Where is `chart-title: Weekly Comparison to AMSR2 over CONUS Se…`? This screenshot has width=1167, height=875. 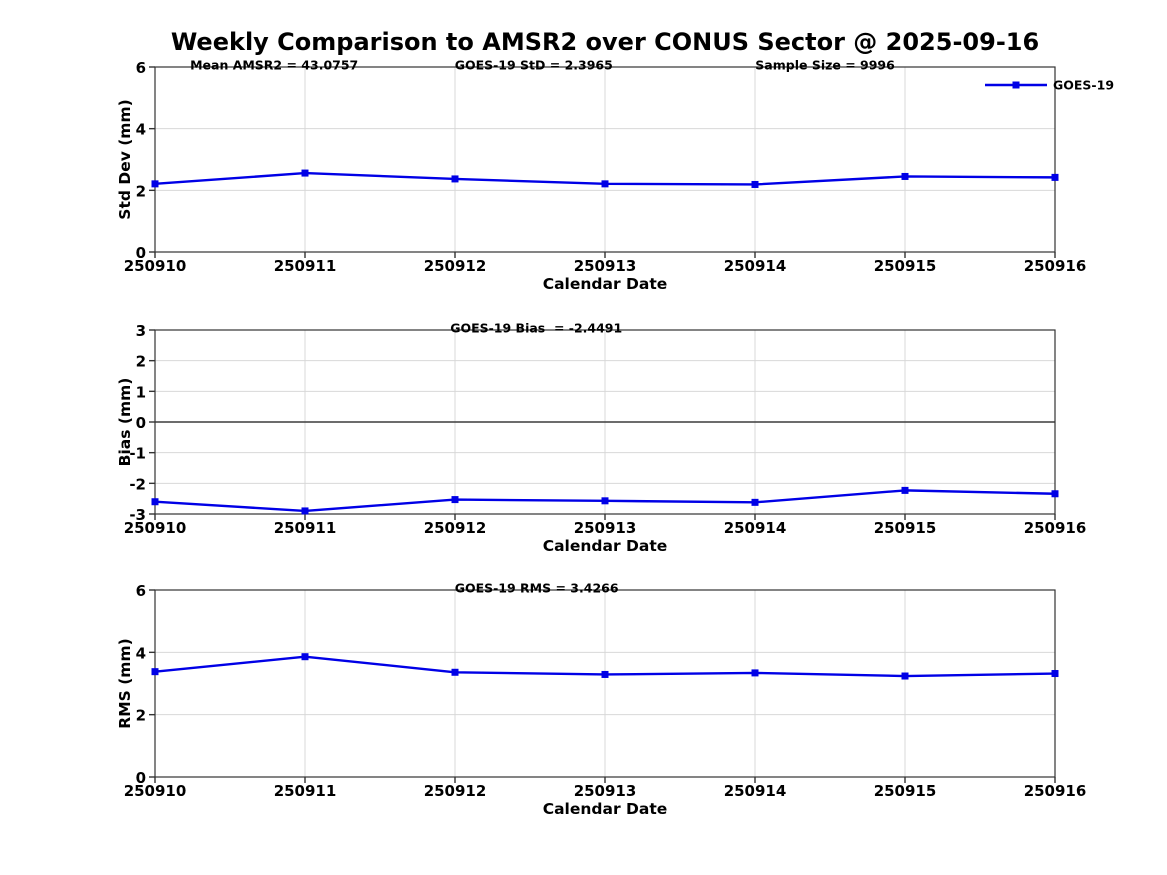 chart-title: Weekly Comparison to AMSR2 over CONUS Se… is located at coordinates (605, 42).